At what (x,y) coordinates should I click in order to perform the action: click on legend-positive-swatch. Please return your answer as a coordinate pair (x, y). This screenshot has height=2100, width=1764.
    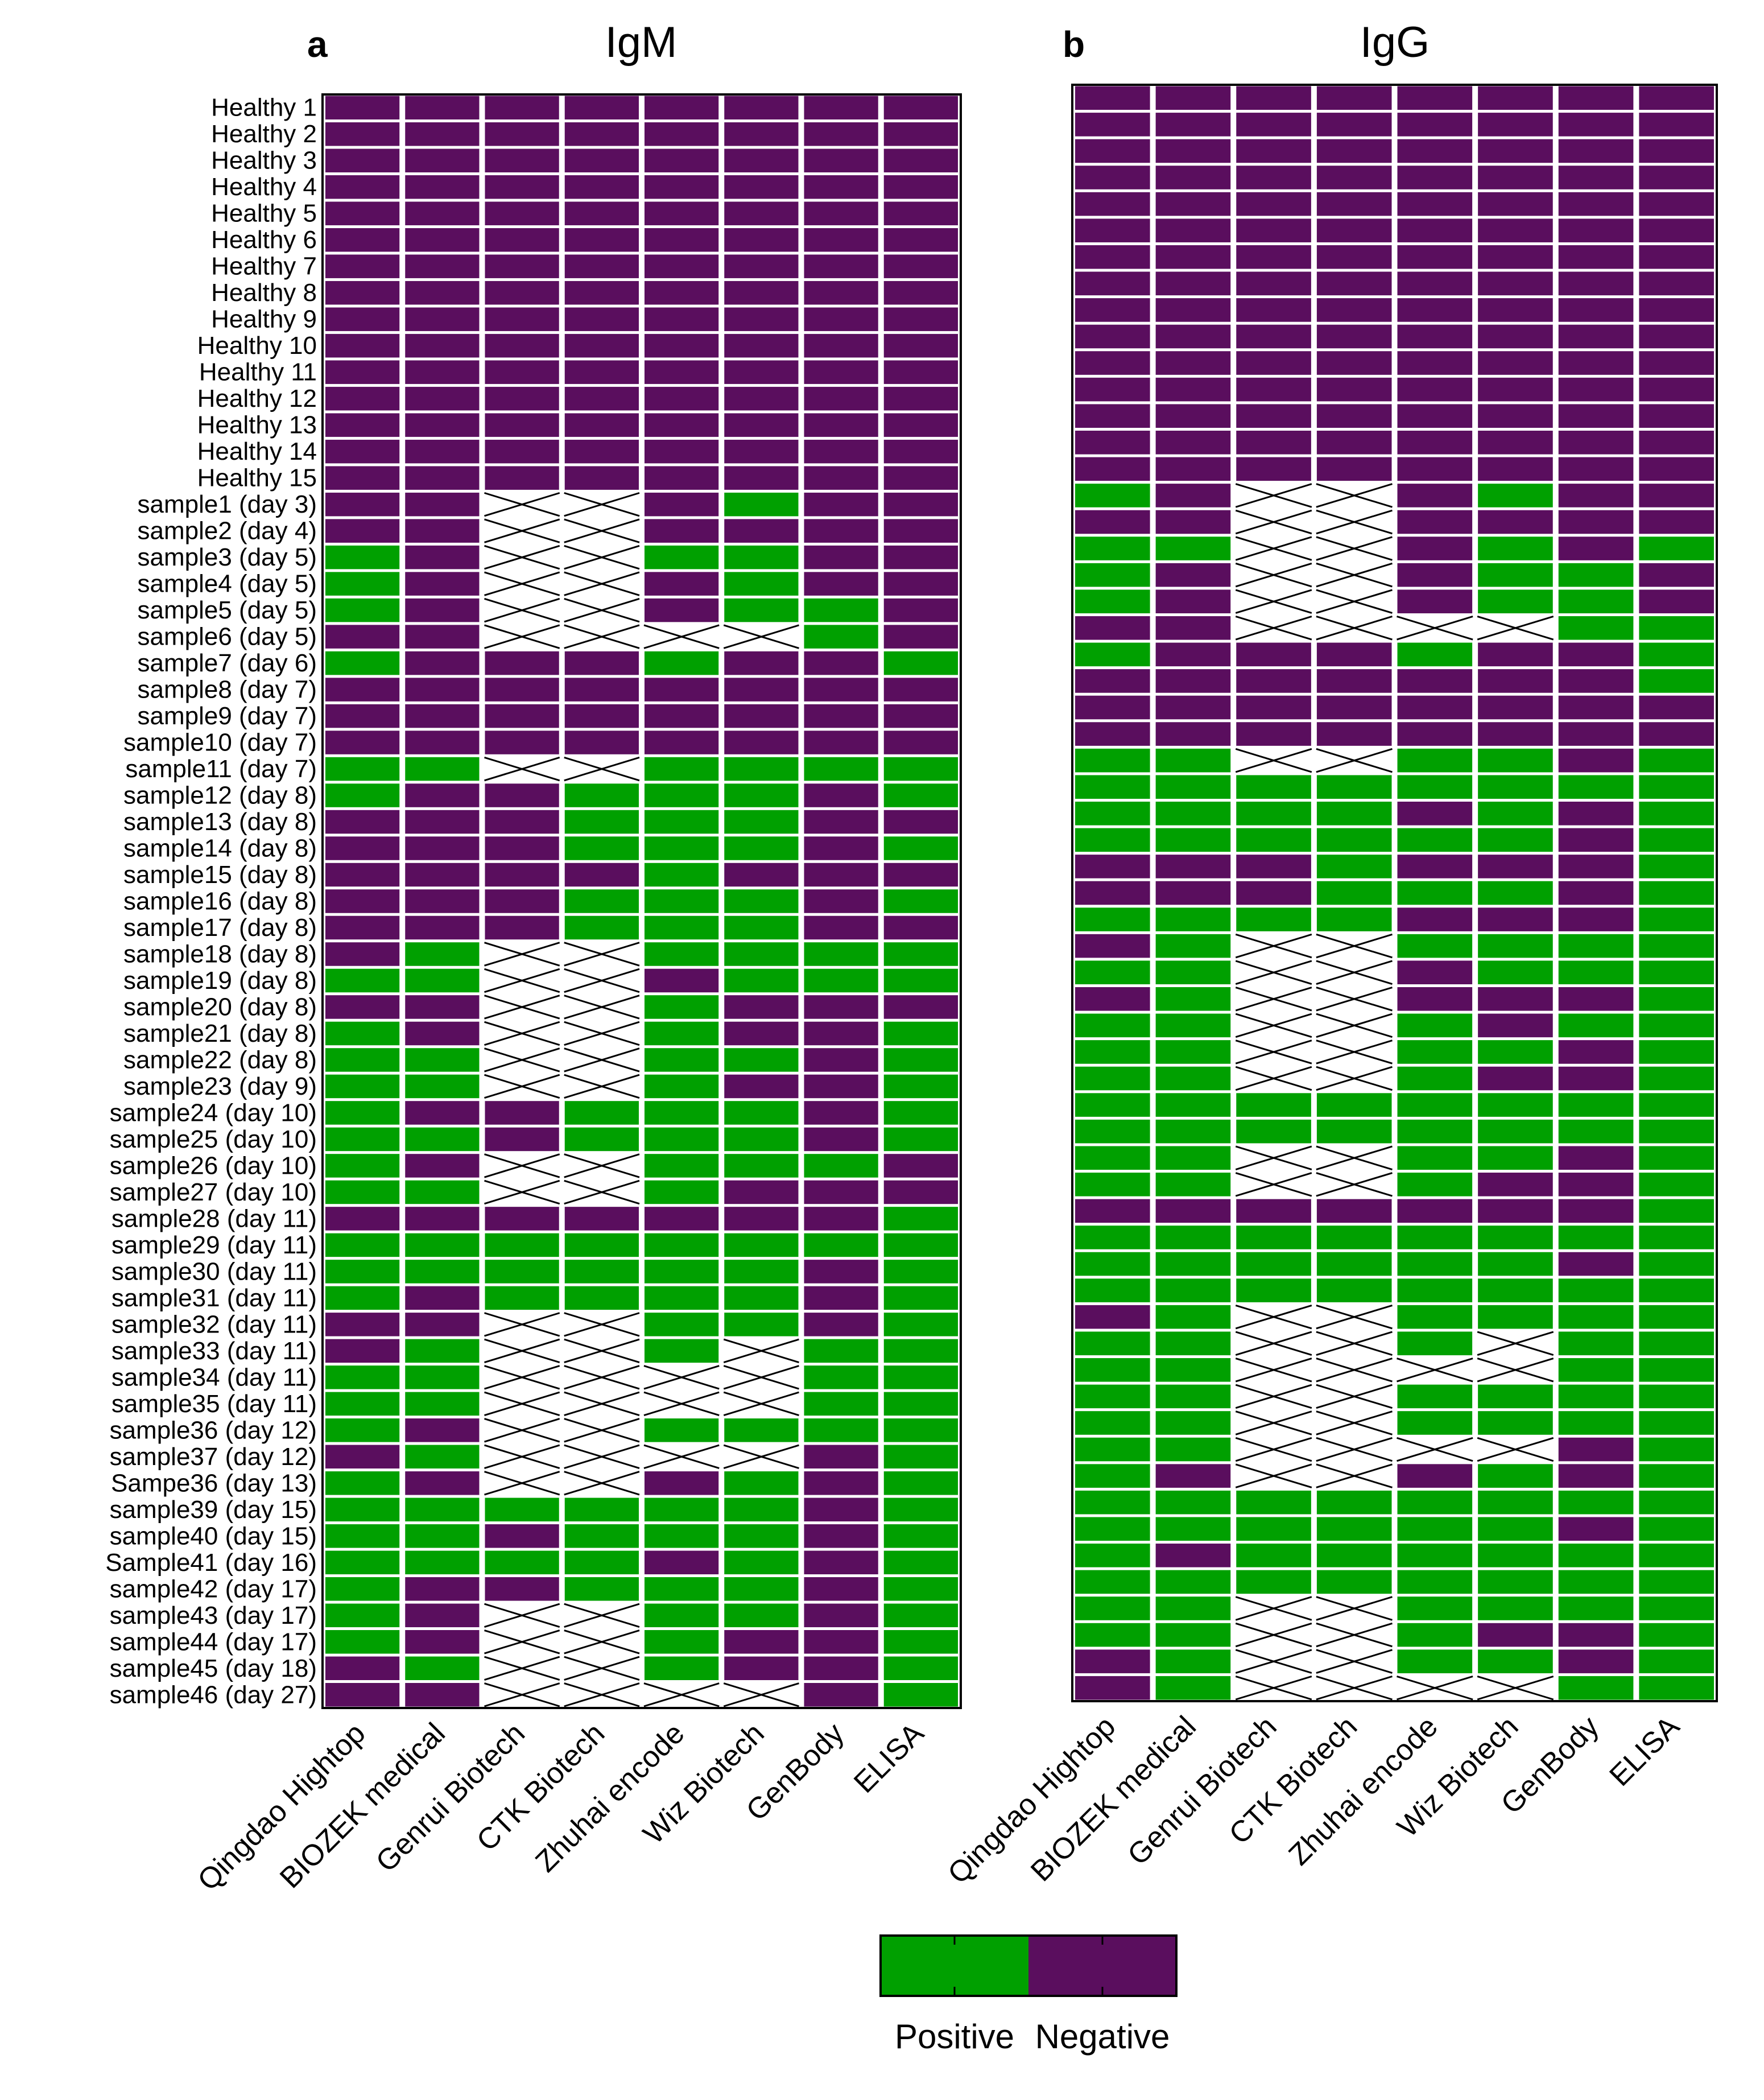
    Looking at the image, I should click on (954, 1966).